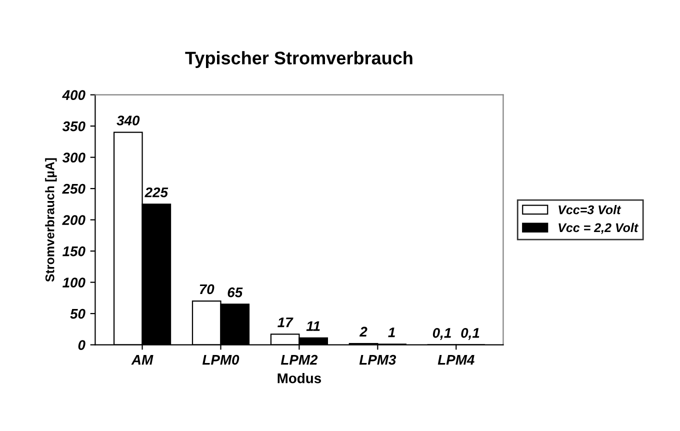 This screenshot has width=680, height=431. I want to click on y-tick-label: 100, so click(74, 283).